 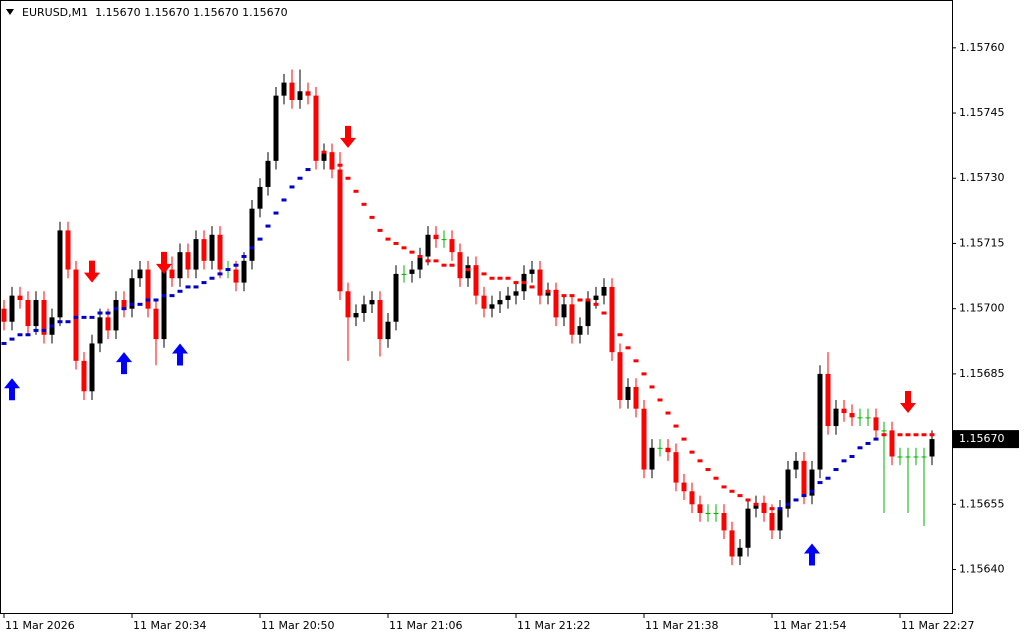 What do you see at coordinates (982, 242) in the screenshot?
I see `y-tick-label: 1.15715` at bounding box center [982, 242].